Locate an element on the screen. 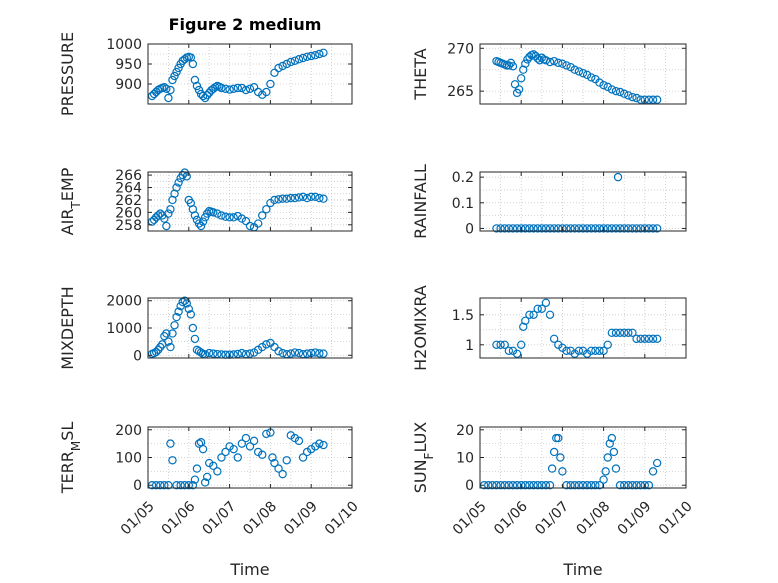 The image size is (778, 583). y-tick-label: 264 is located at coordinates (128, 189).